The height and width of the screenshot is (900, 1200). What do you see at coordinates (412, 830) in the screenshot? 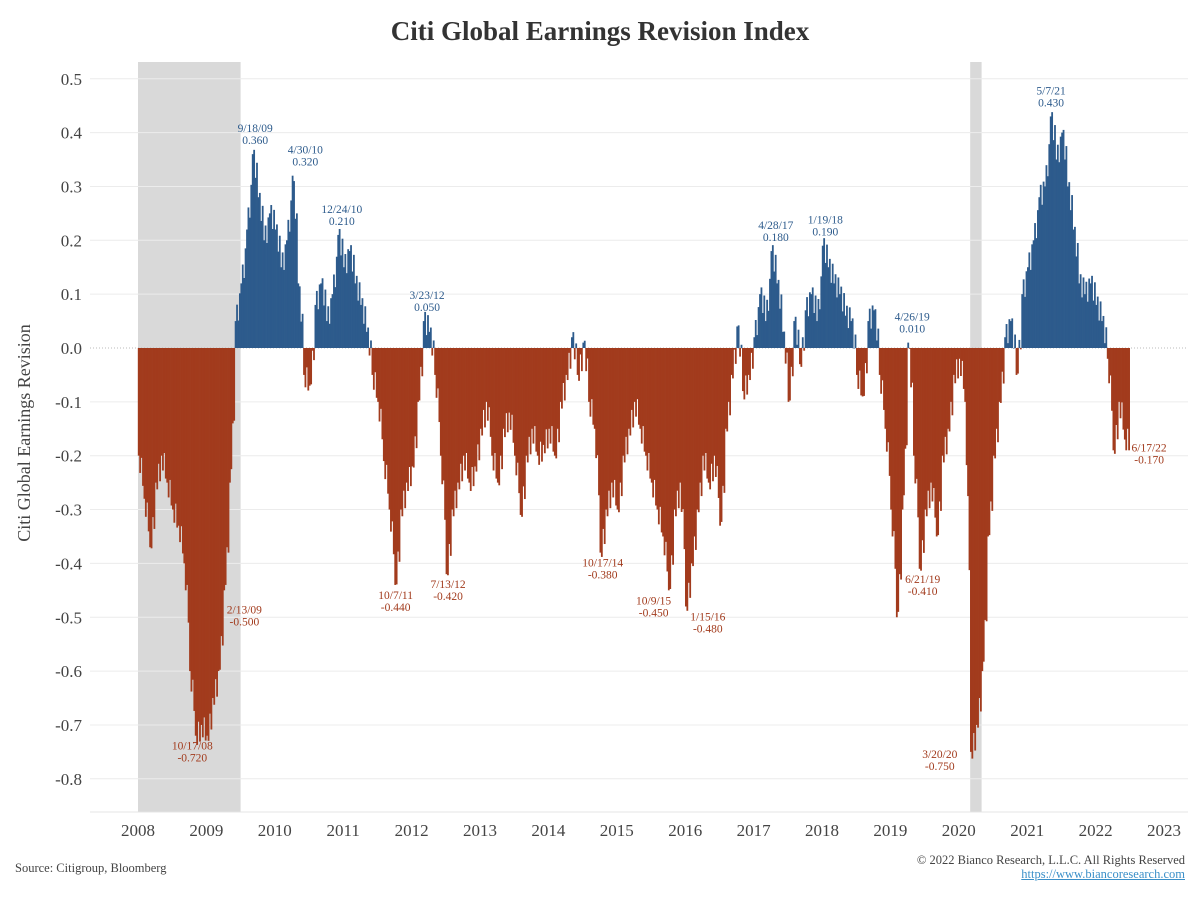
I see `x-tick-label: 2012` at bounding box center [412, 830].